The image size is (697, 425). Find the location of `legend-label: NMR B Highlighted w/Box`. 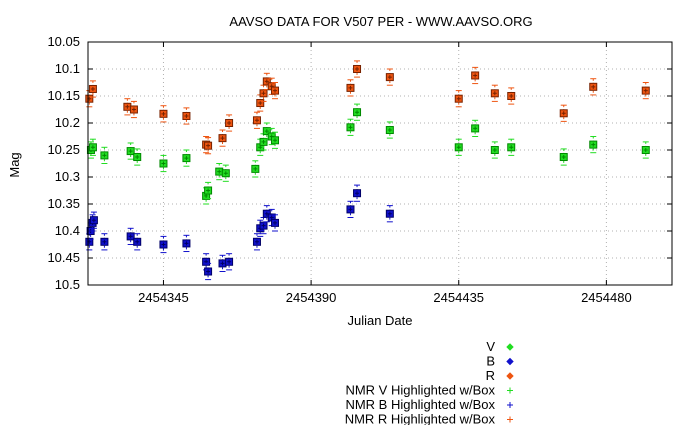

legend-label: NMR B Highlighted w/Box is located at coordinates (420, 404).